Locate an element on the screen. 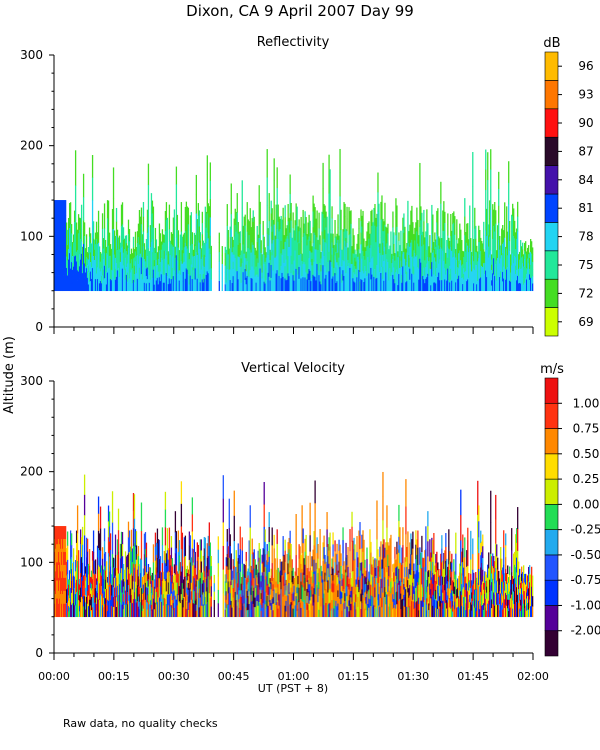 The image size is (600, 750). colorbar-label: 0.25 is located at coordinates (586, 479).